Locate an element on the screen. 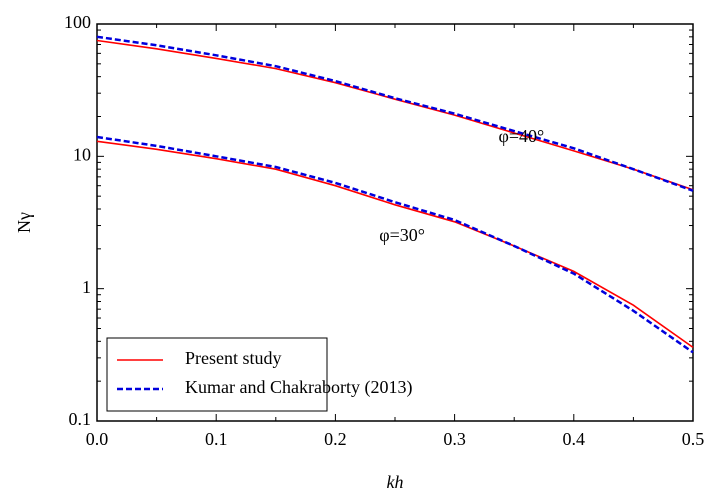 This screenshot has height=495, width=711. x-axis-label: kh is located at coordinates (395, 482).